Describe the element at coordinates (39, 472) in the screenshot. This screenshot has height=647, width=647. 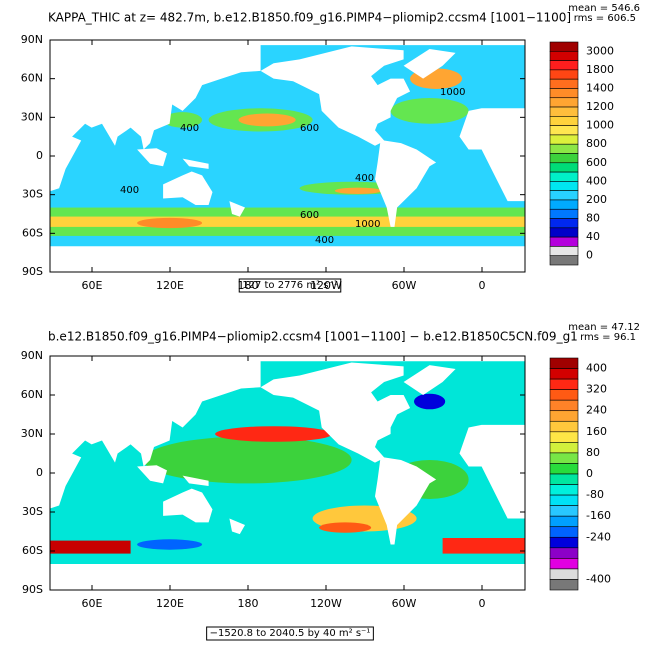
I see `lat-tick-label: 0` at that location.